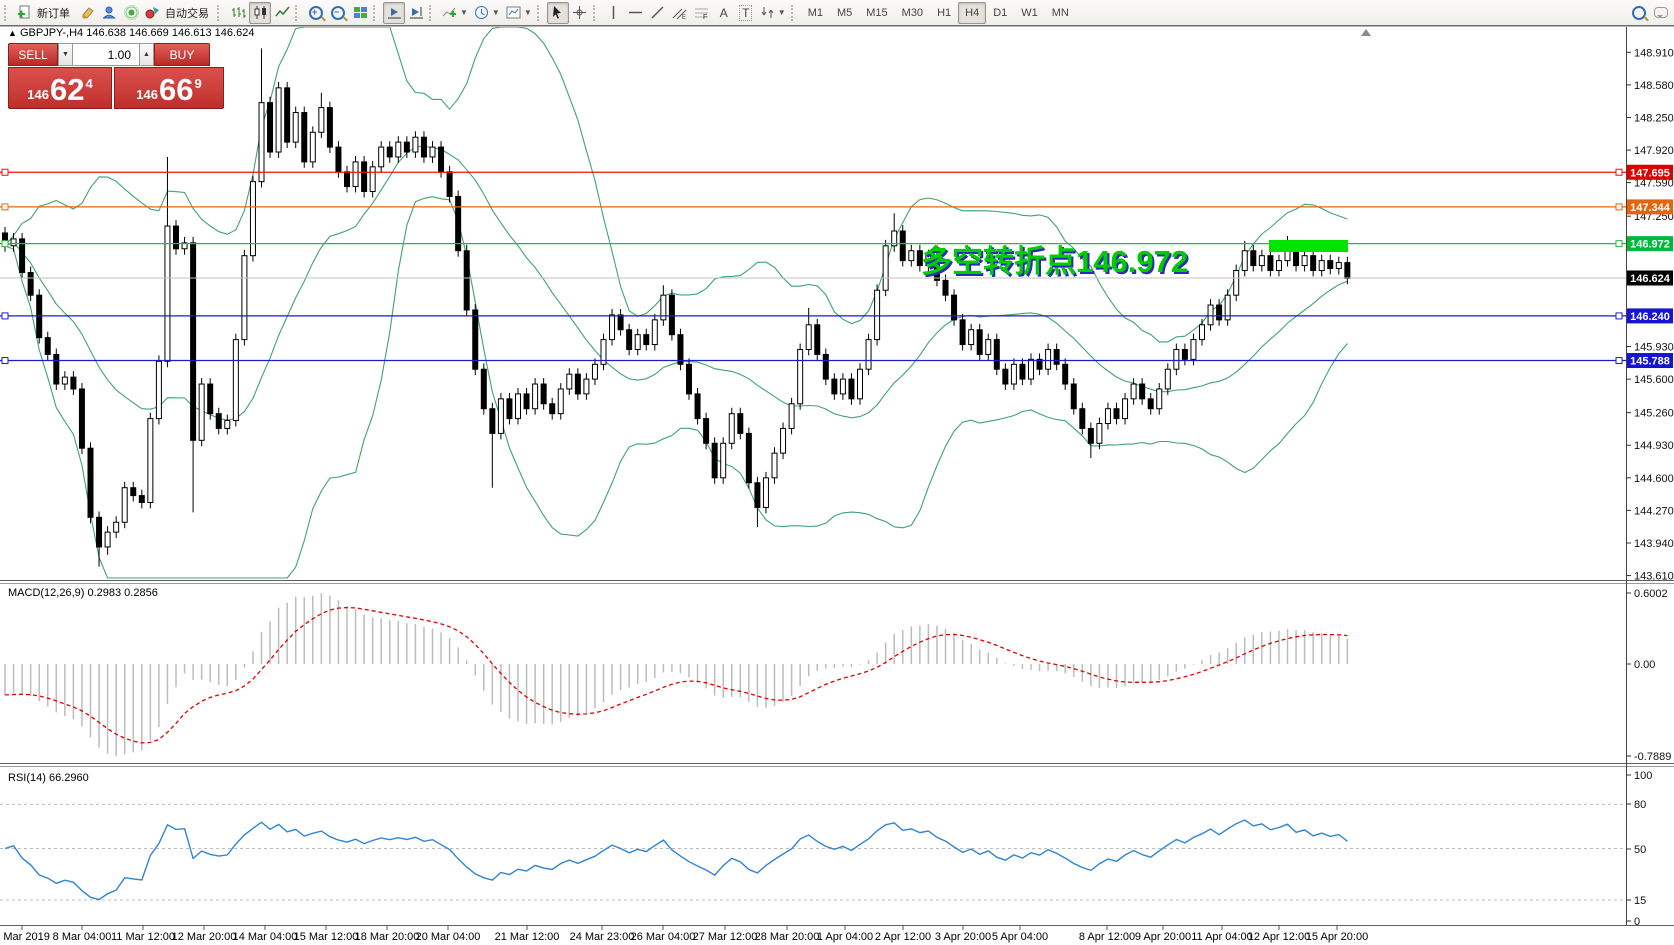  Describe the element at coordinates (1060, 12) in the screenshot. I see `timeframe-mn-button: MN` at that location.